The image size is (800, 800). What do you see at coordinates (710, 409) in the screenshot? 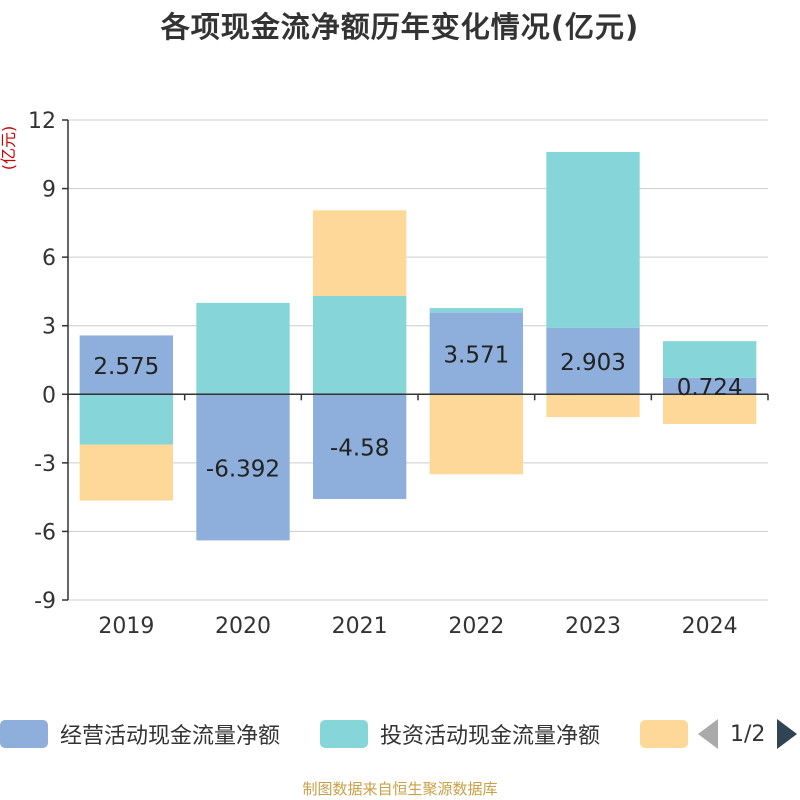
I see `bar-s2-2024` at bounding box center [710, 409].